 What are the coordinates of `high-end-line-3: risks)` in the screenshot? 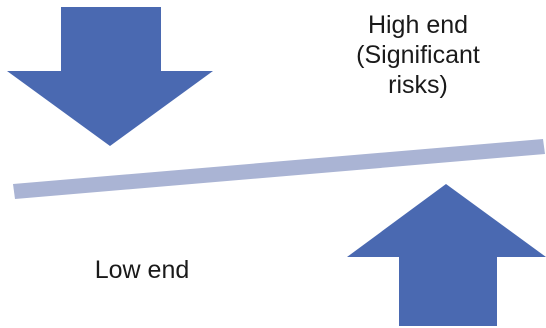 It's located at (418, 85).